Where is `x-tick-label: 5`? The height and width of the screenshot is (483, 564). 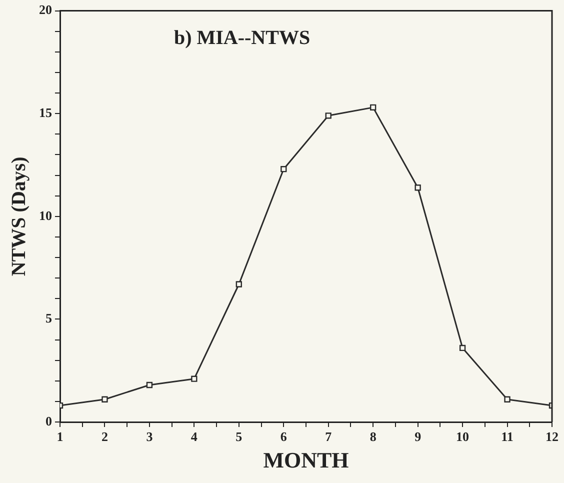 x-tick-label: 5 is located at coordinates (239, 436).